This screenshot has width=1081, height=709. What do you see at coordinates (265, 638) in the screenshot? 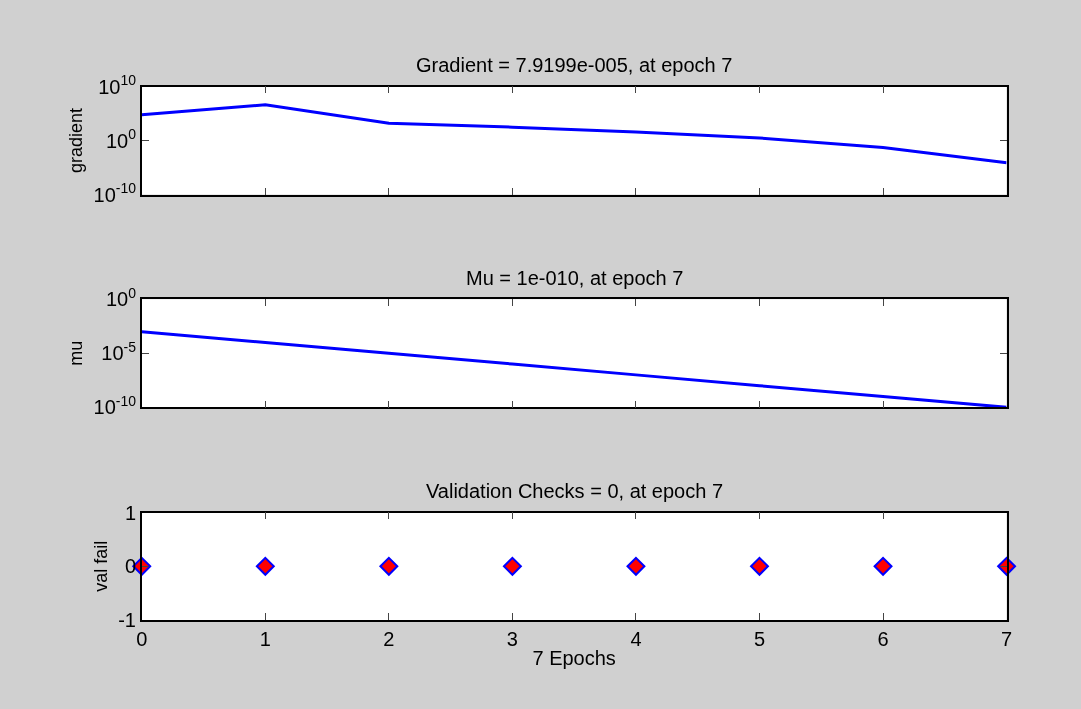
I see `x-tick-label: 1` at bounding box center [265, 638].